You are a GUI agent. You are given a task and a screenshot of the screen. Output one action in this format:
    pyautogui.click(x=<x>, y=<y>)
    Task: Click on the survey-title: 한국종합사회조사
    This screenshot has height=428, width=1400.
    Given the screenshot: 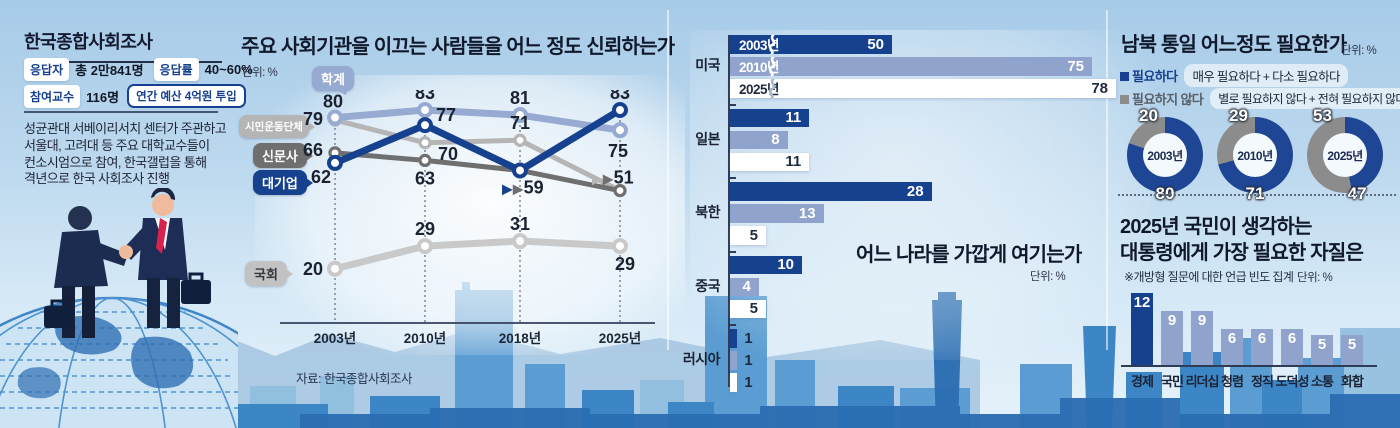 What is the action you would take?
    pyautogui.click(x=123, y=45)
    